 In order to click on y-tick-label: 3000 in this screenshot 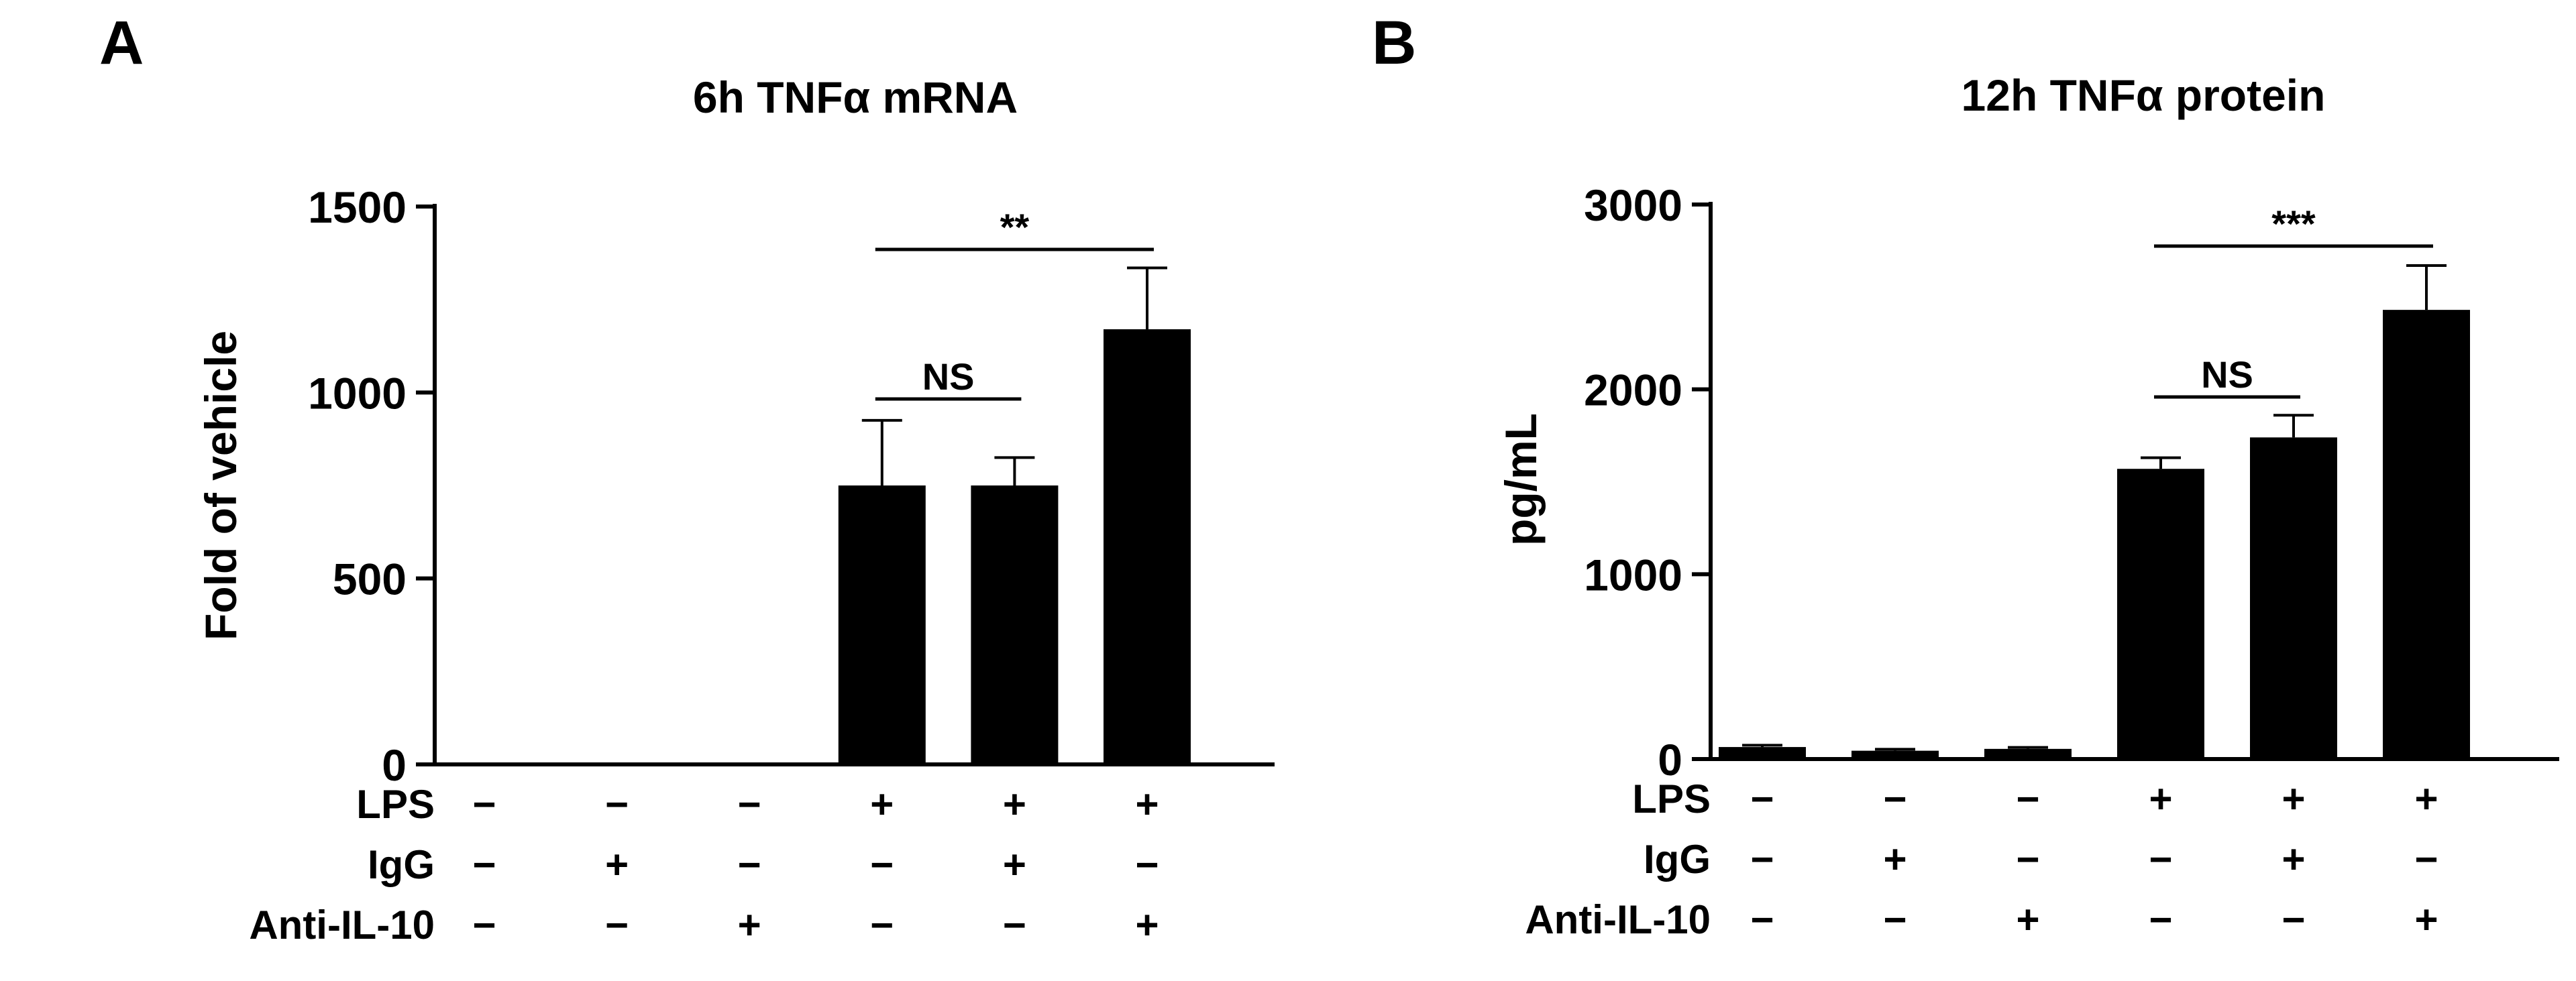, I will do `click(1633, 205)`.